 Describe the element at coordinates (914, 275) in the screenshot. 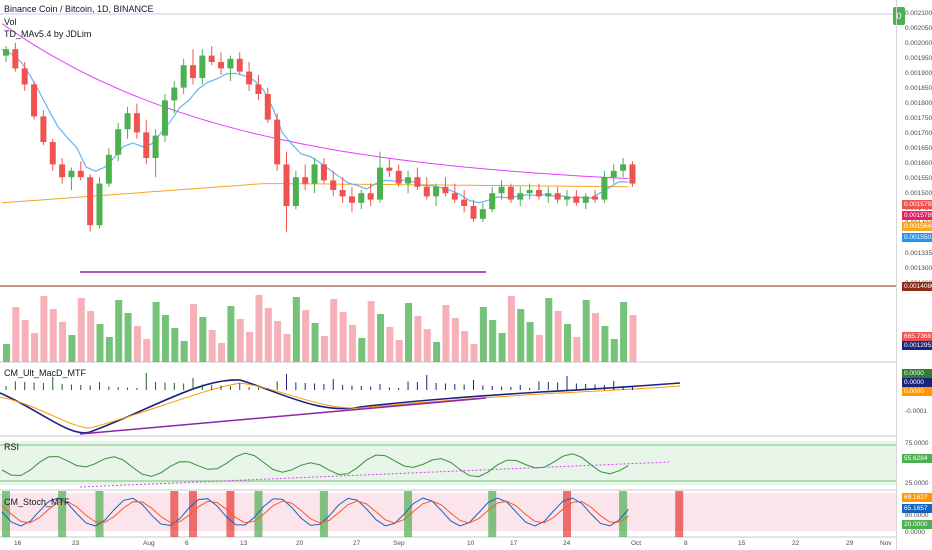

I see `price-axis` at that location.